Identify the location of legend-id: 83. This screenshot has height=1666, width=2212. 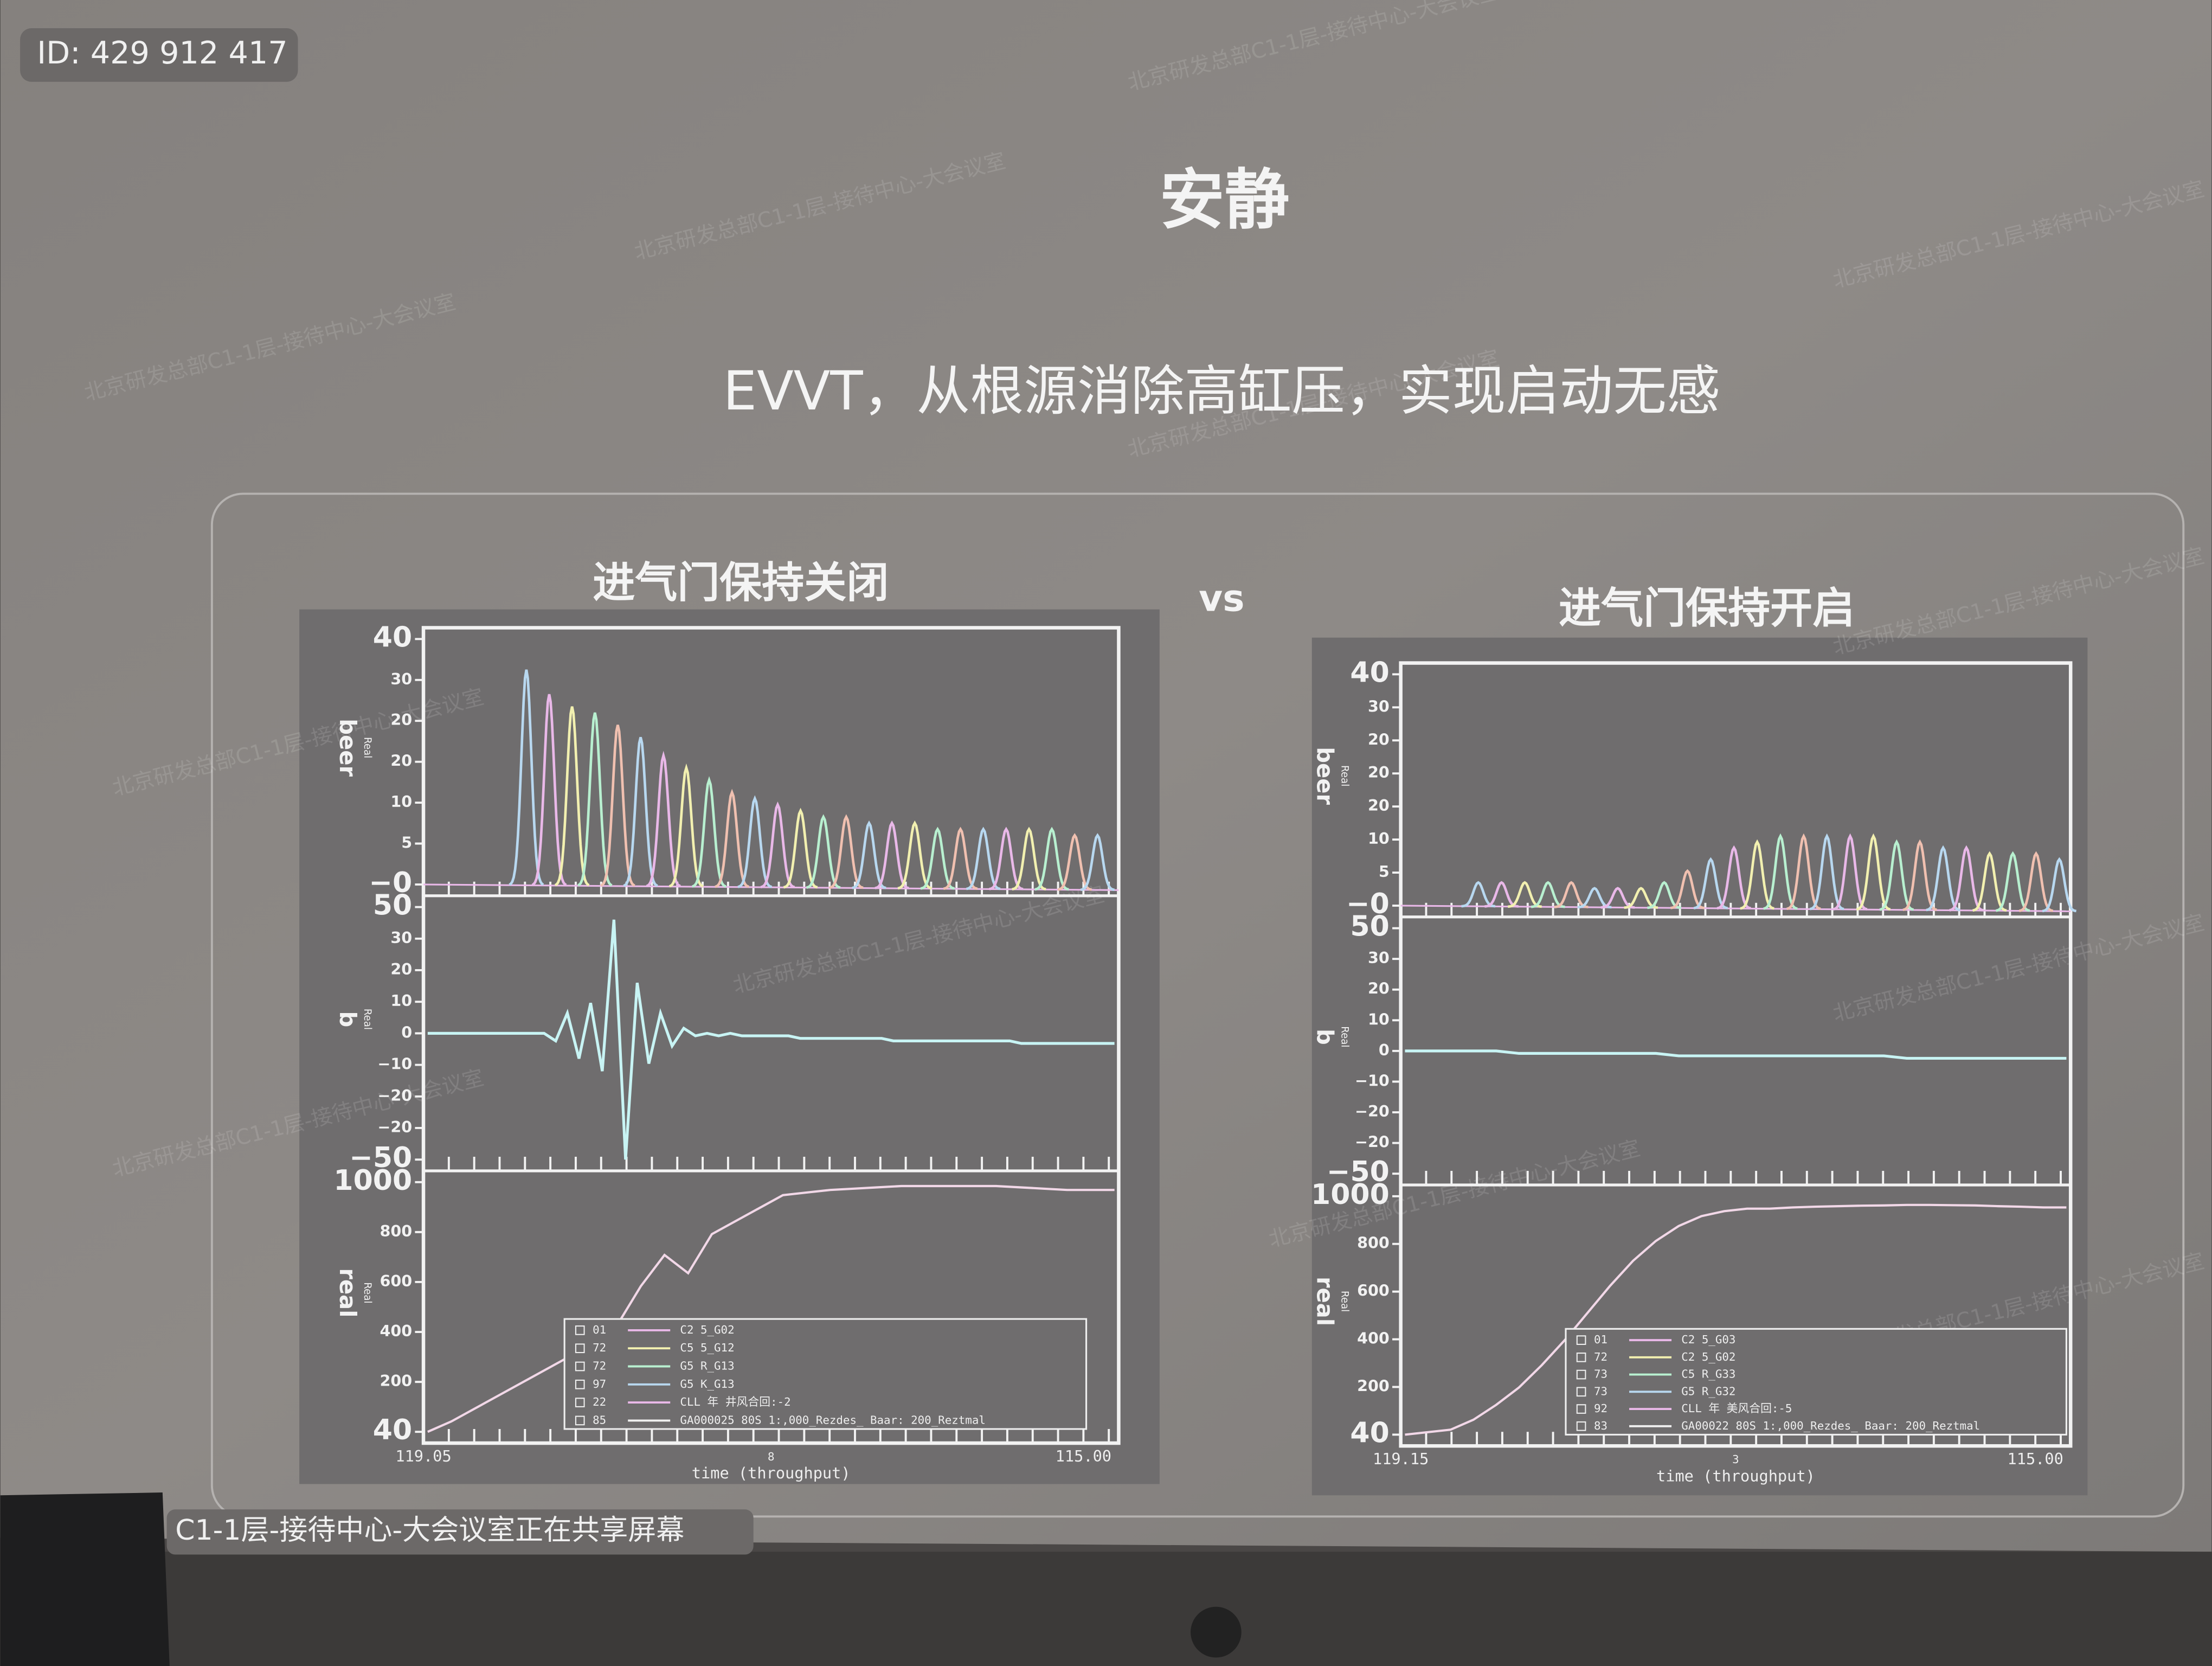
(1600, 1426).